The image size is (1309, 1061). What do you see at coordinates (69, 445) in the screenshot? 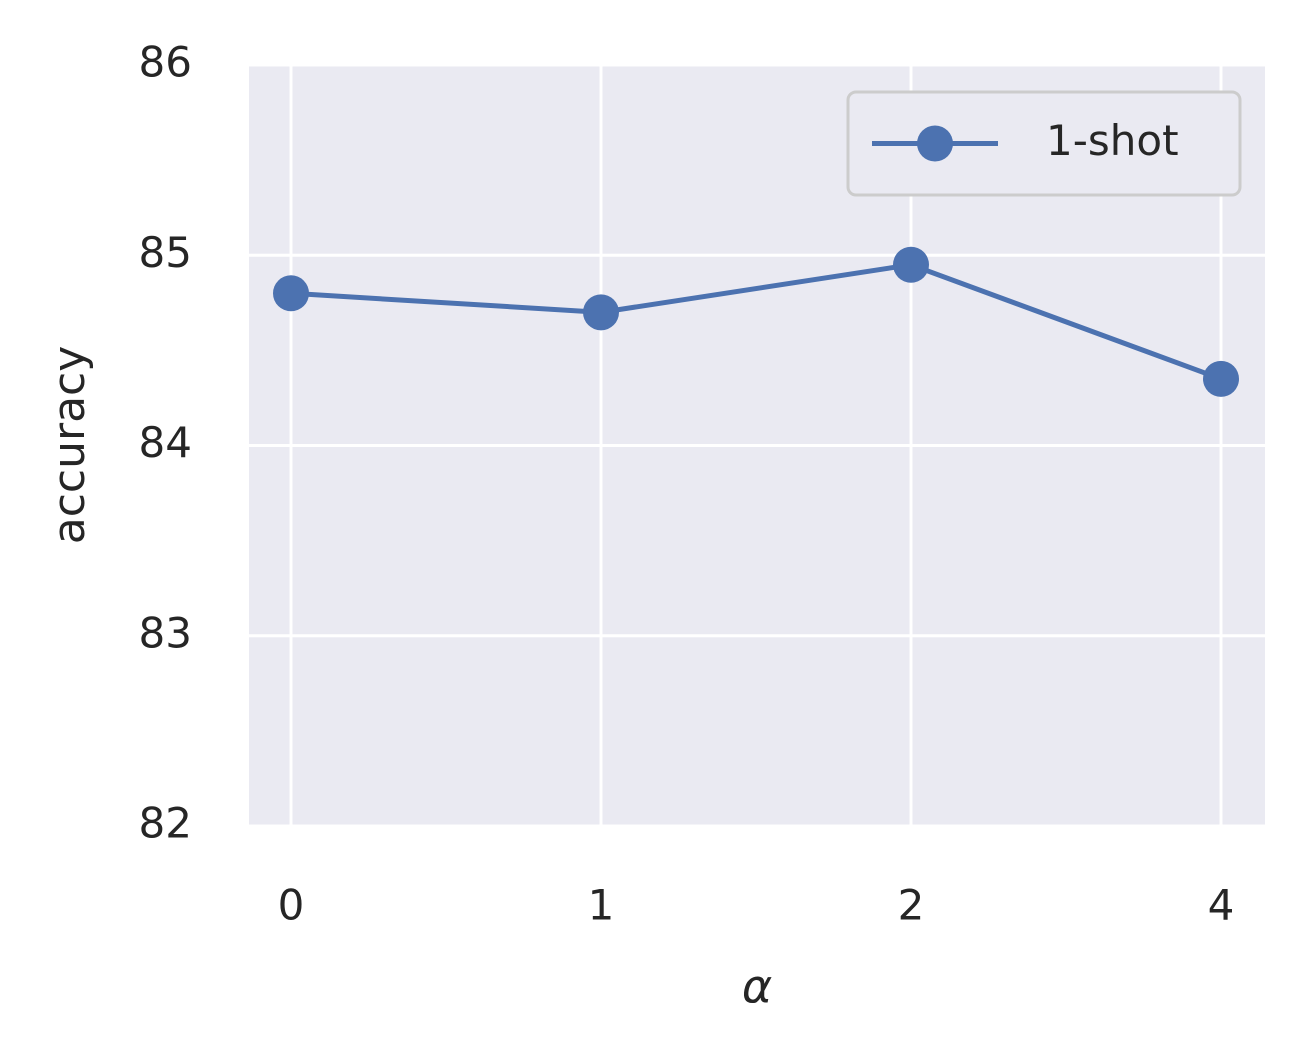
I see `y-axis-label: accuracy` at bounding box center [69, 445].